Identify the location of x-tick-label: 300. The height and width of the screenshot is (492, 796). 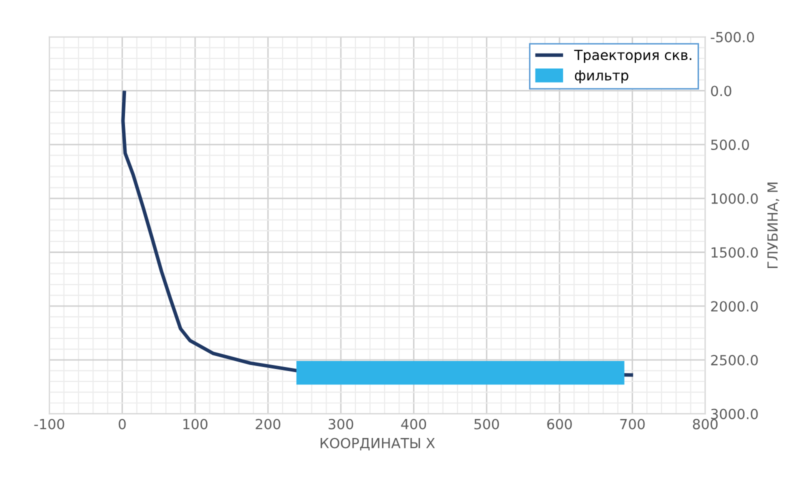
(341, 424).